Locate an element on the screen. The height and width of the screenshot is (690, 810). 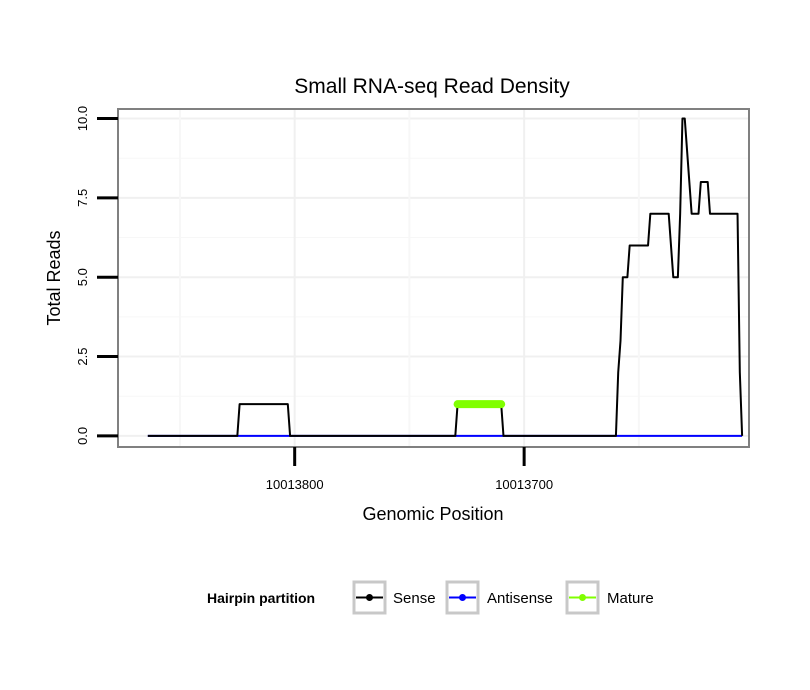
y-tick-label: 5.0 is located at coordinates (82, 277).